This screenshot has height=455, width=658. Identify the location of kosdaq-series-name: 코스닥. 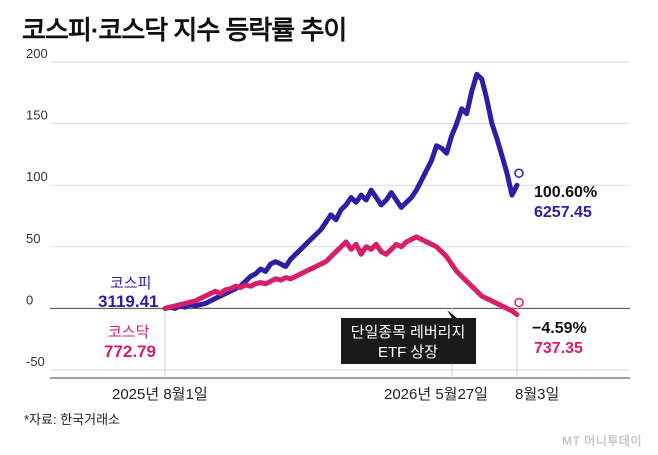
(129, 332).